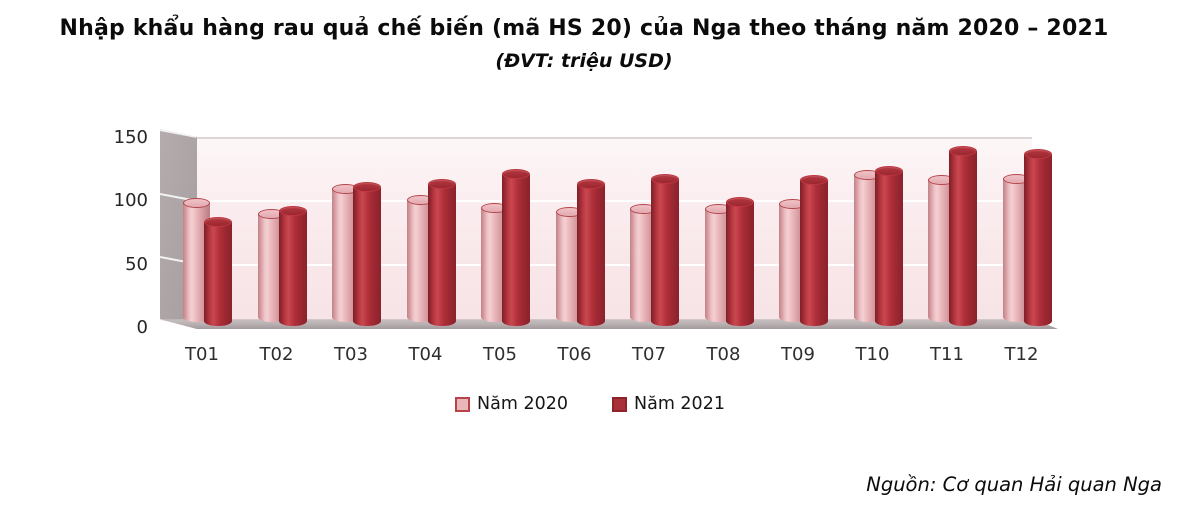 This screenshot has width=1200, height=516. I want to click on legend-label-2020: Năm 2020, so click(522, 404).